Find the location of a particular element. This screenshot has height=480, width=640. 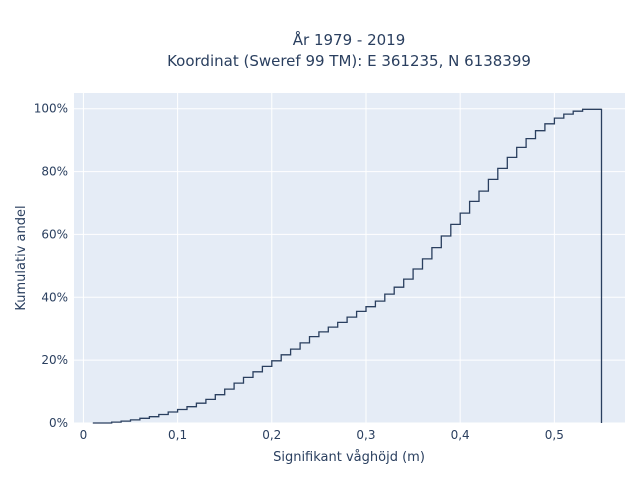

x-tick-label: 0,5 is located at coordinates (554, 435).